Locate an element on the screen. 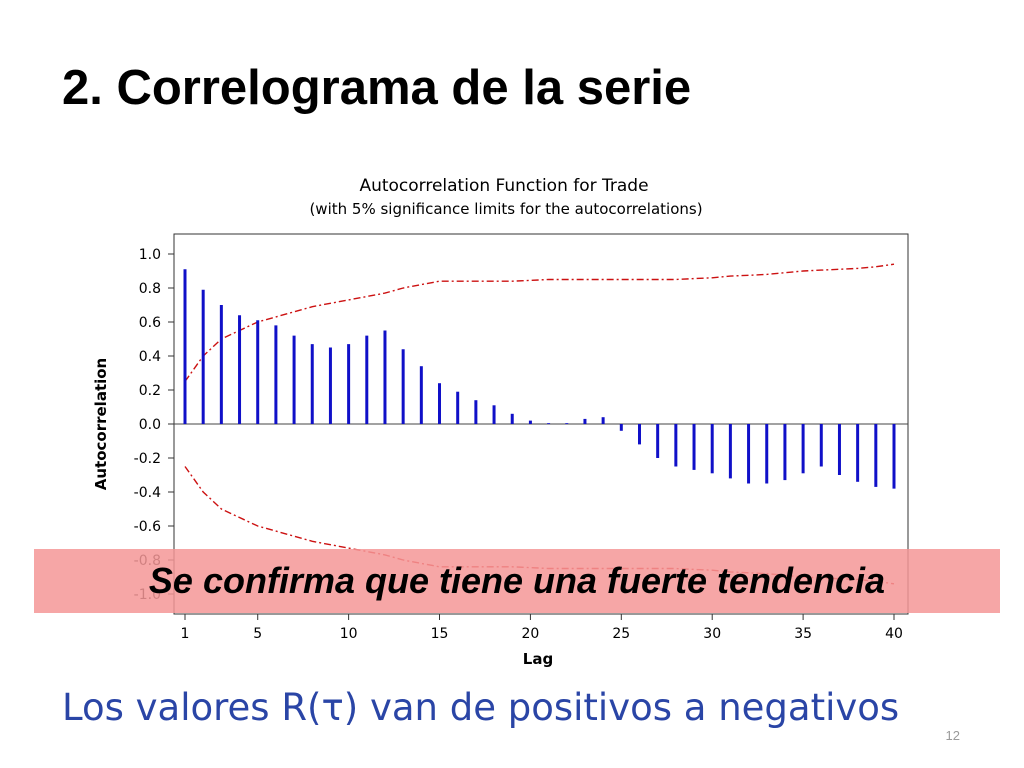  slide-title: 2. Correlograma de la serie is located at coordinates (377, 88).